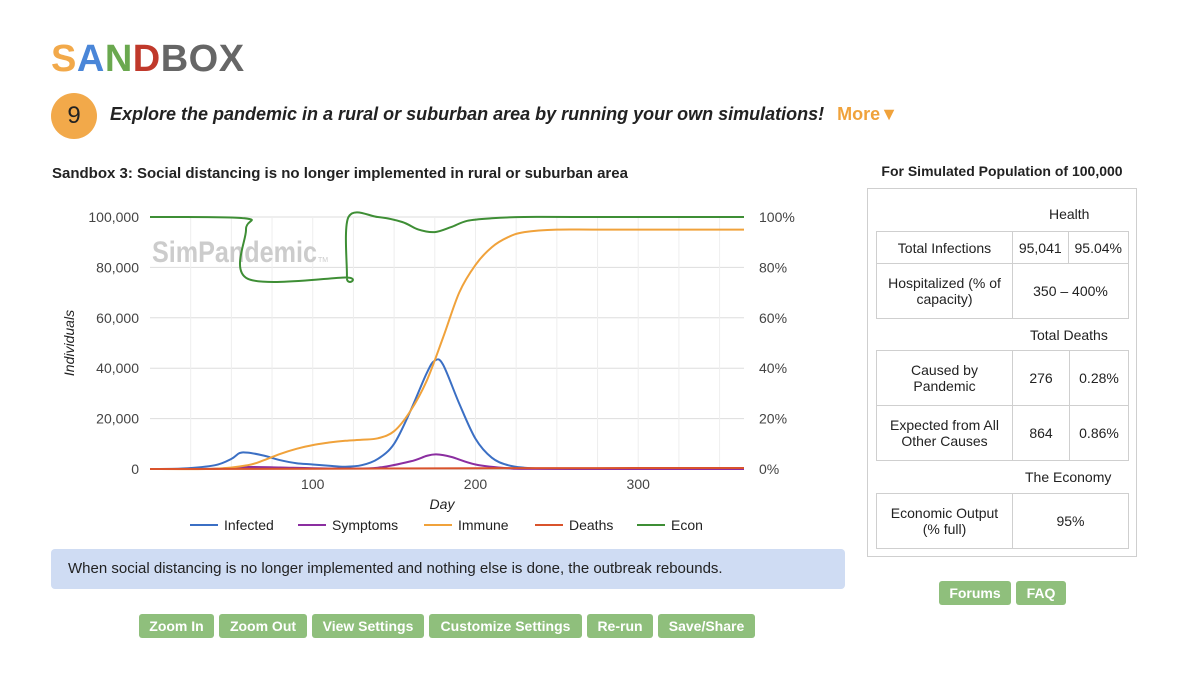 This screenshot has height=676, width=1200. I want to click on y-axis-label: Individuals, so click(69, 343).